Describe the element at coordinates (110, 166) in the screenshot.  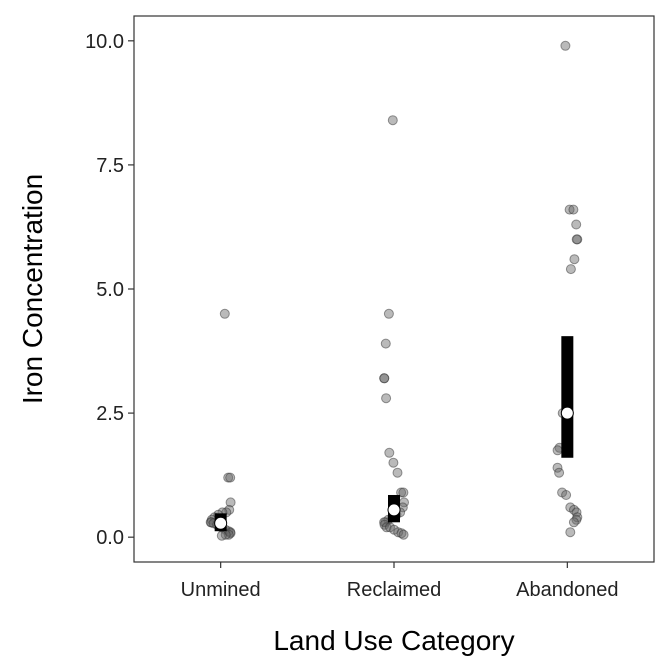
I see `y-tick-label: 7.5` at that location.